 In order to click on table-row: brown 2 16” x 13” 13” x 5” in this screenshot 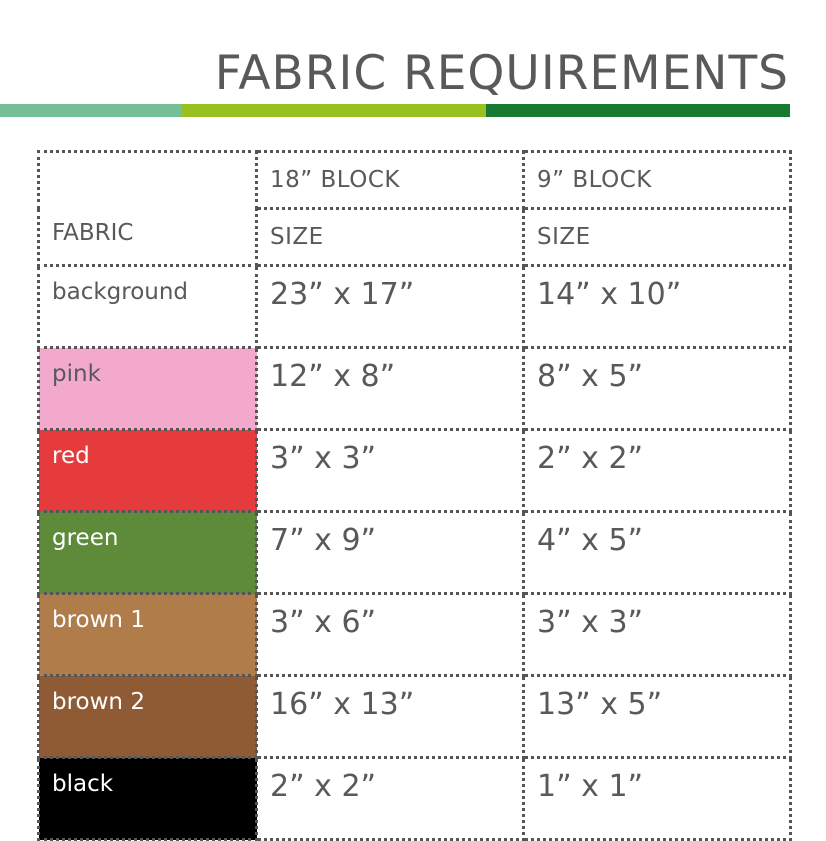, I will do `click(414, 716)`.